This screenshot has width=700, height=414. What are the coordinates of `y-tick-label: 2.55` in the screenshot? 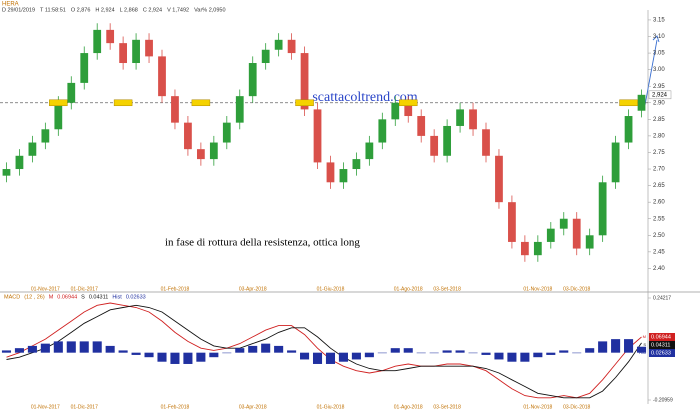 It's located at (659, 219).